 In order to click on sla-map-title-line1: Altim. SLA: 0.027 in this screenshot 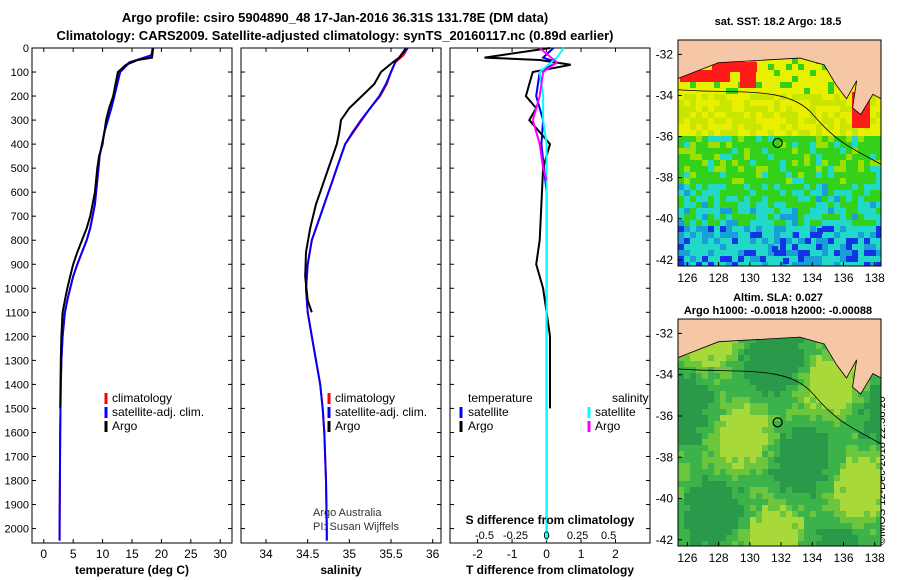, I will do `click(778, 298)`.